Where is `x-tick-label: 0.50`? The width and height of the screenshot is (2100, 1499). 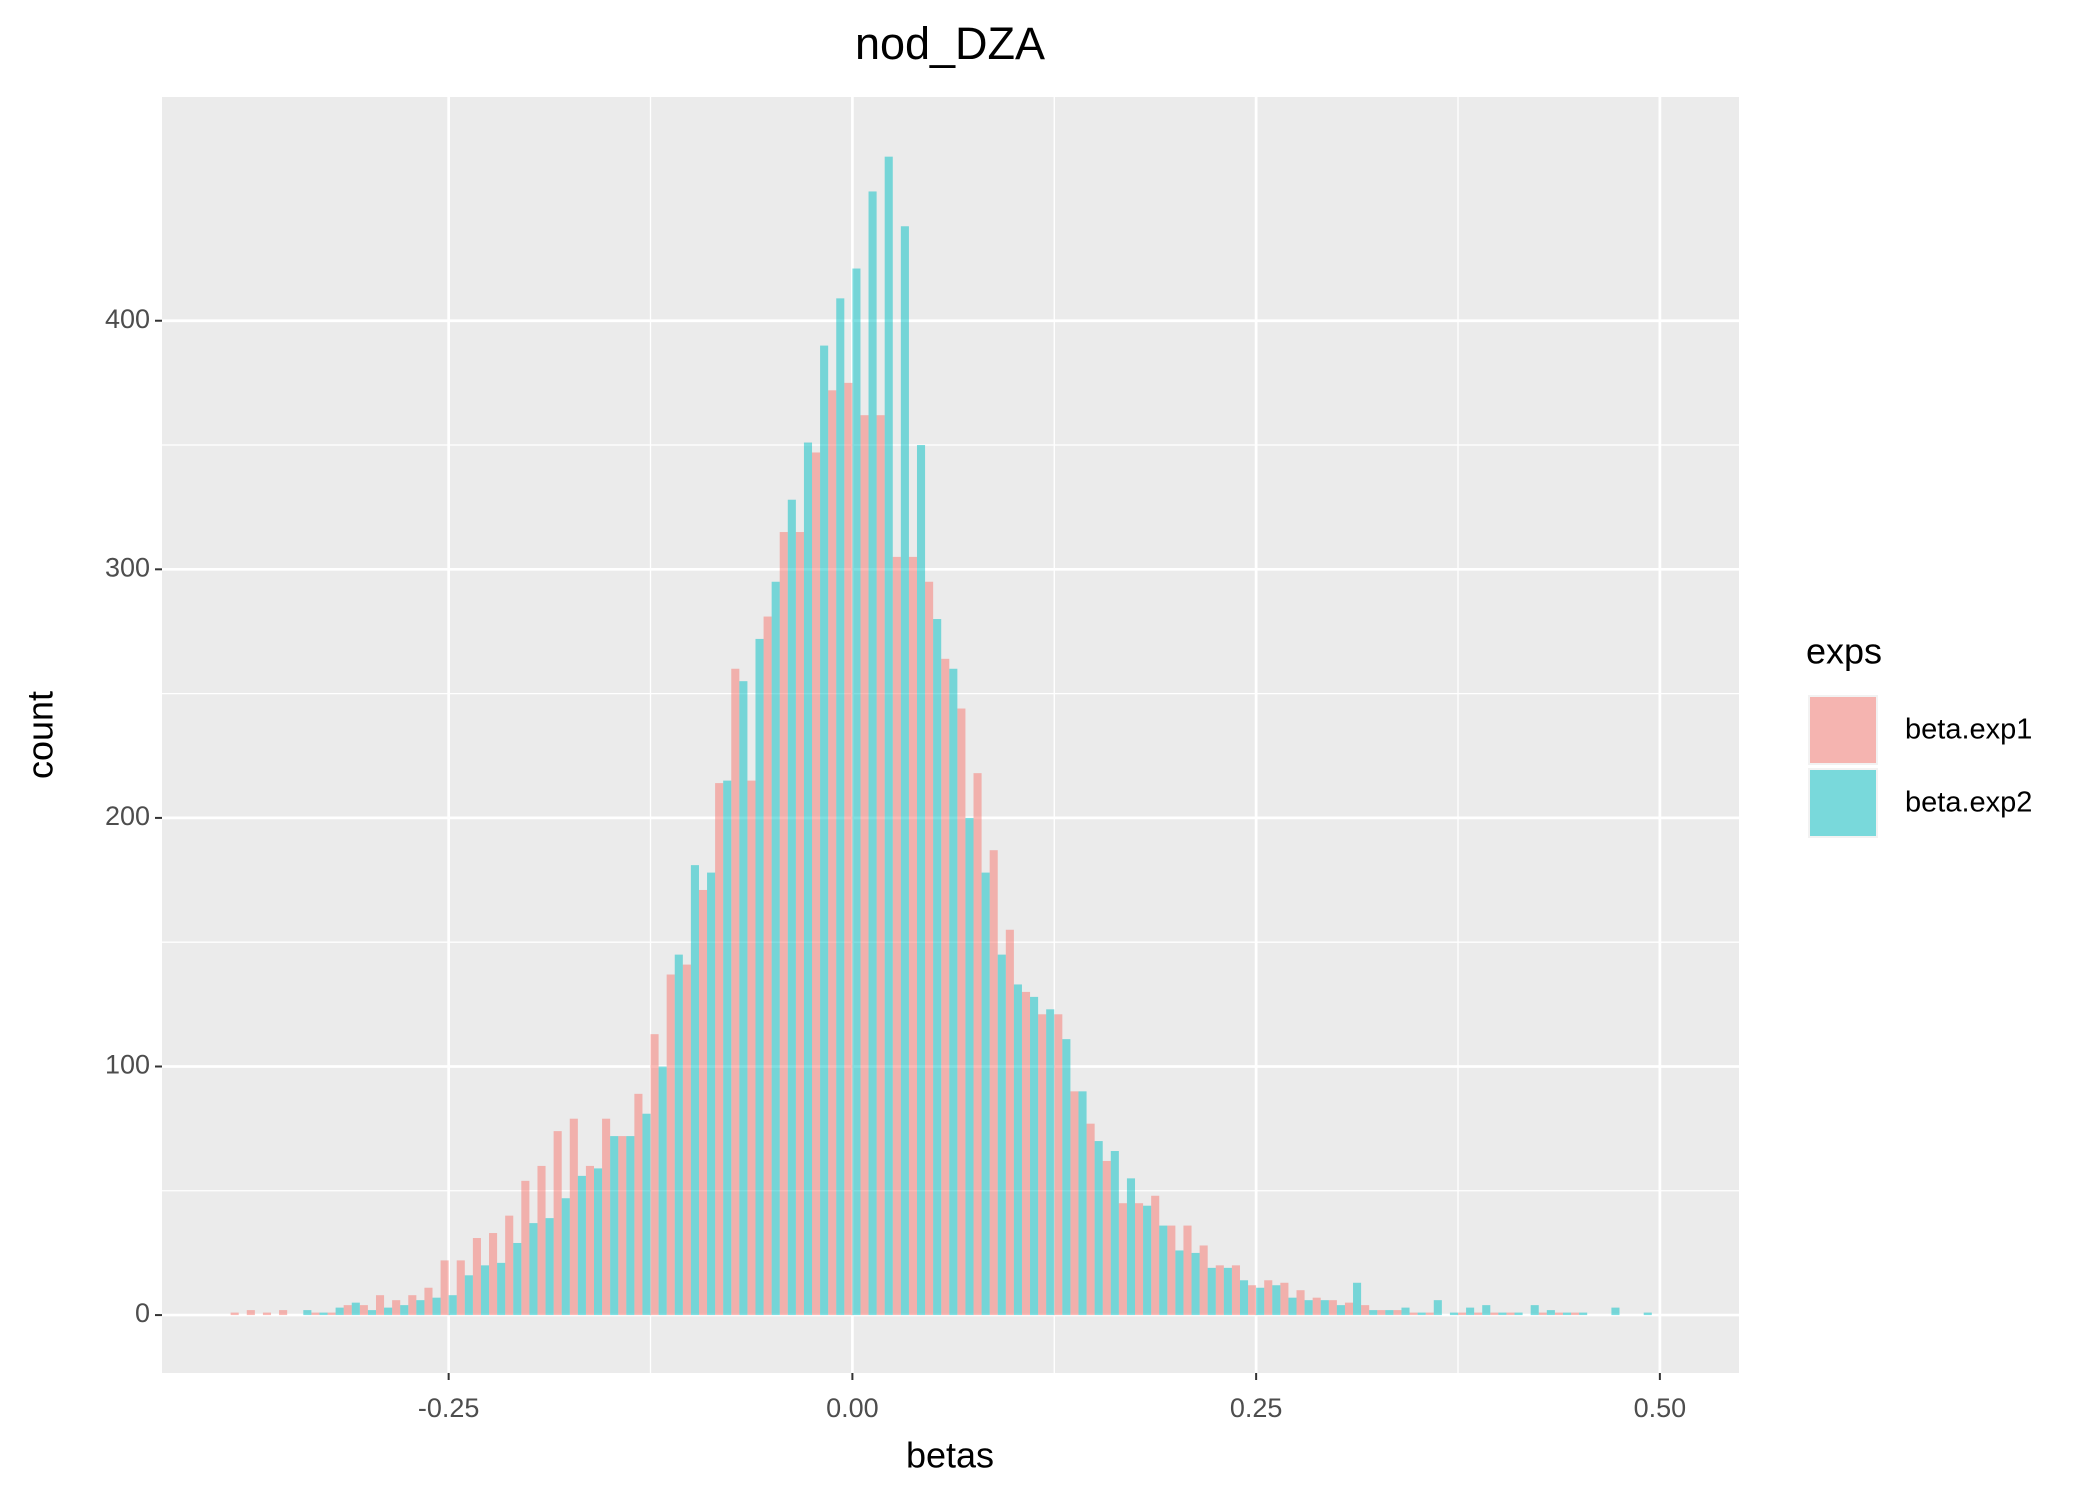 x-tick-label: 0.50 is located at coordinates (1660, 1408).